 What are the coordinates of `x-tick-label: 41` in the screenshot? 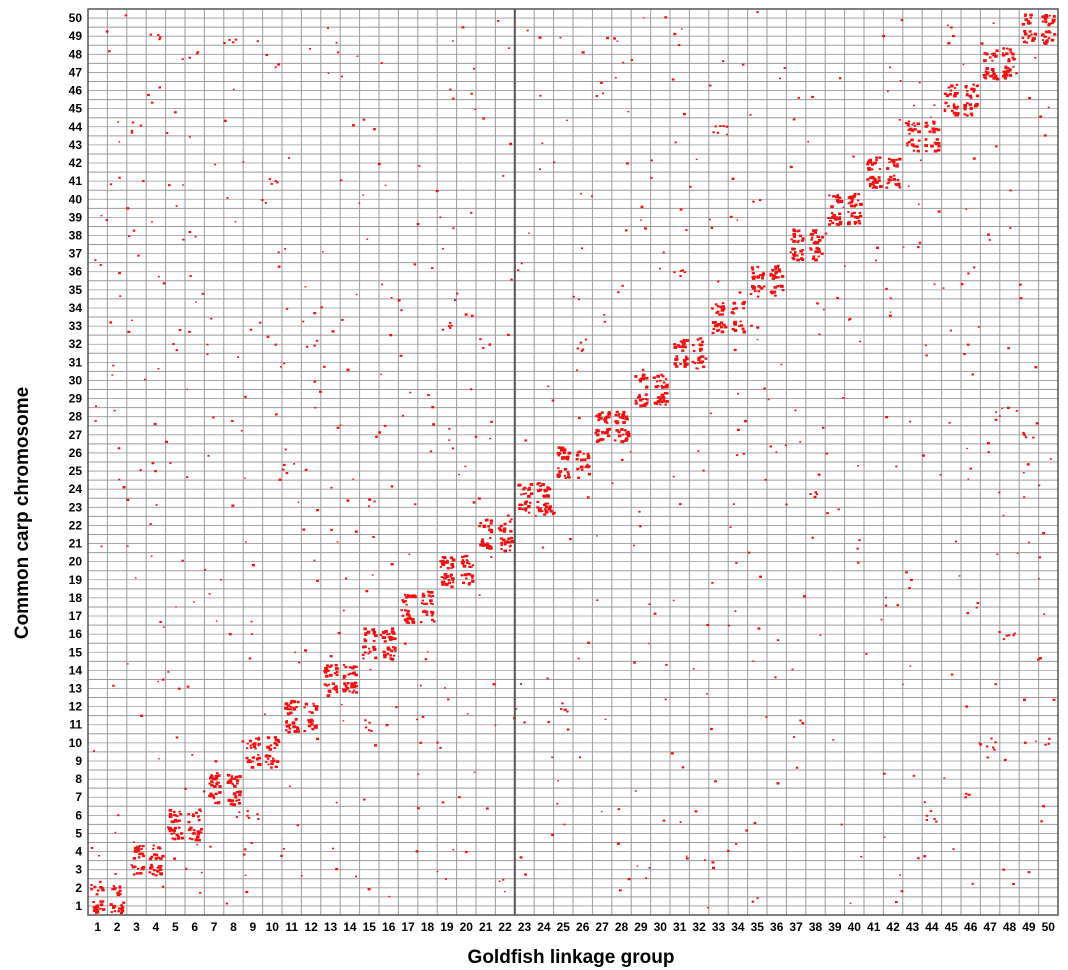 It's located at (874, 927).